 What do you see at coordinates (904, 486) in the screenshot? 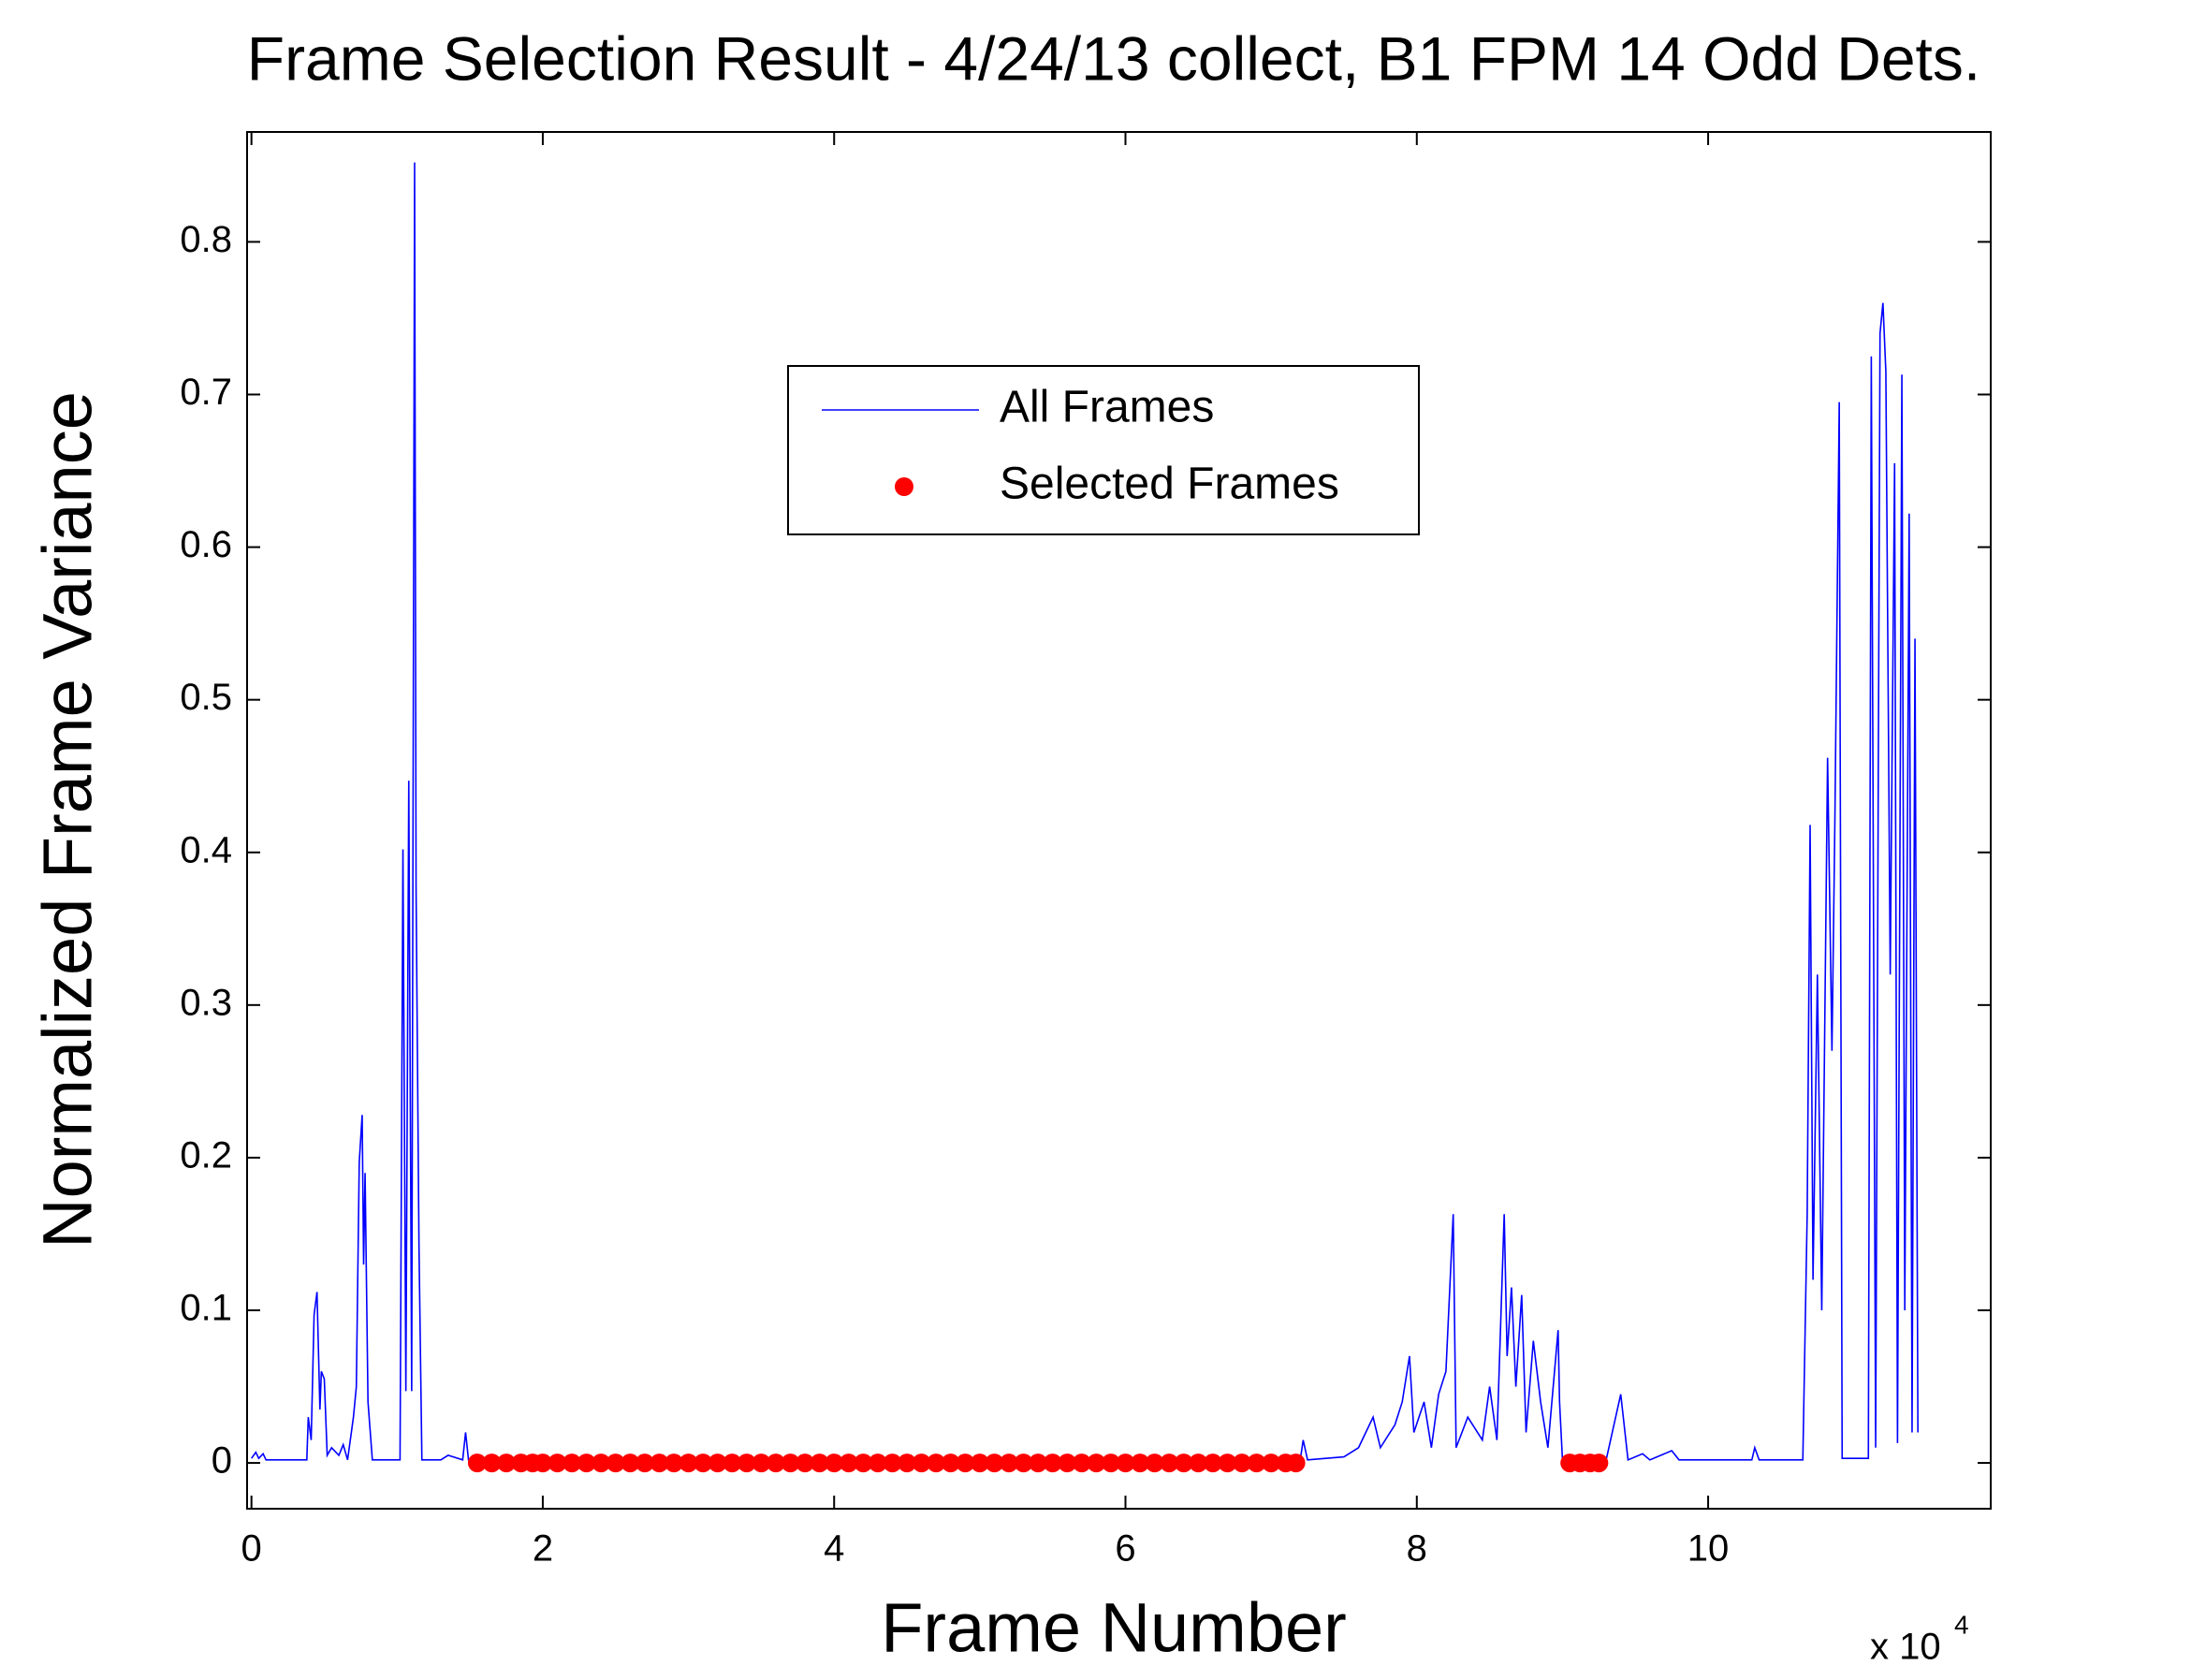
I see `legend-symbol` at bounding box center [904, 486].